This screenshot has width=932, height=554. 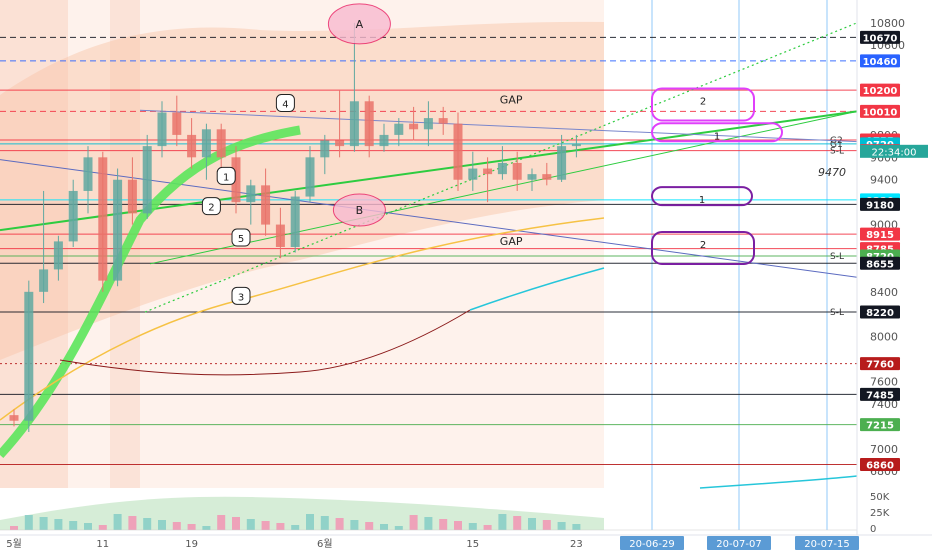 I want to click on x-tick-label: 23, so click(x=576, y=544).